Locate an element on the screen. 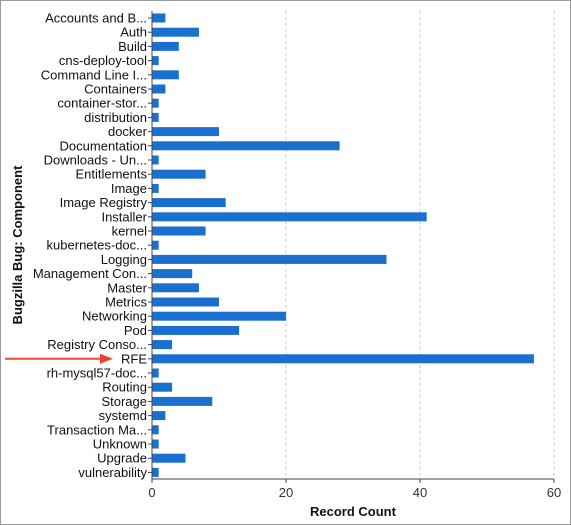 This screenshot has height=525, width=571. x-axis-title: Record Count is located at coordinates (353, 511).